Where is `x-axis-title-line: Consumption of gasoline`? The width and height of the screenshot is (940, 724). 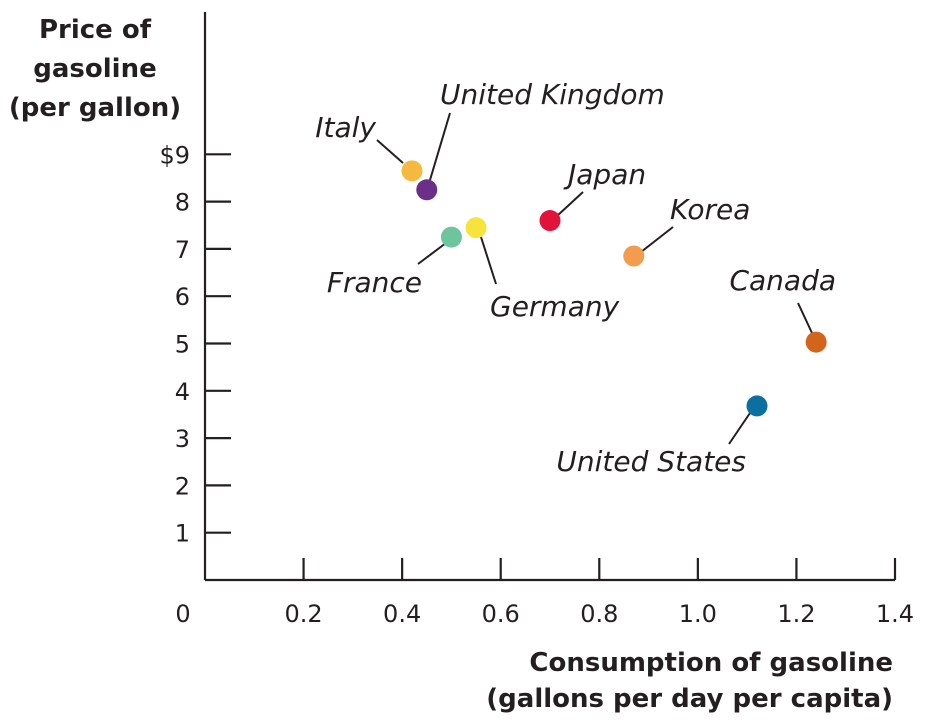
x-axis-title-line: Consumption of gasoline is located at coordinates (711, 663).